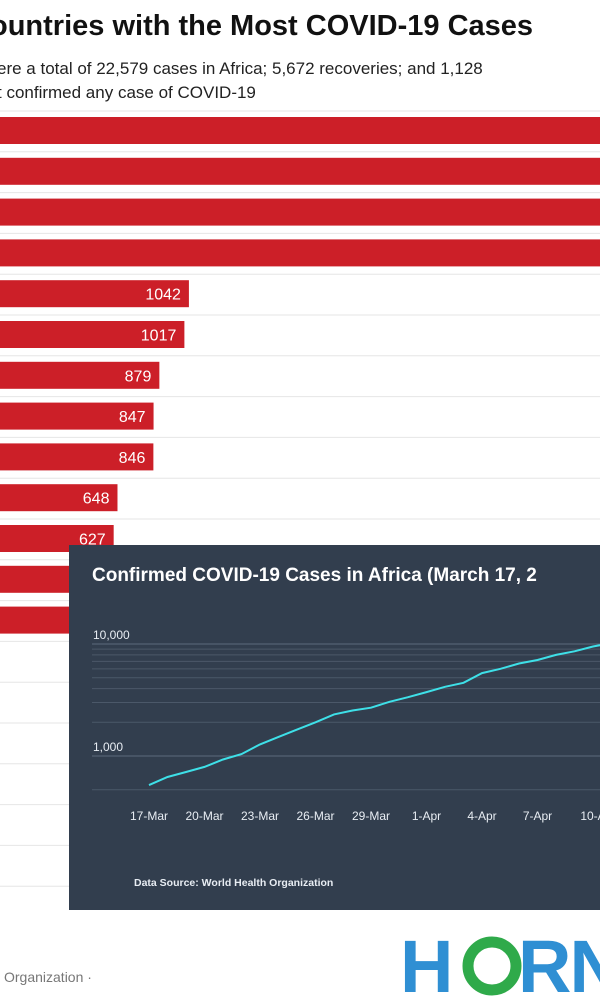 The height and width of the screenshot is (1000, 600). What do you see at coordinates (132, 417) in the screenshot?
I see `bar-value-label: 847` at bounding box center [132, 417].